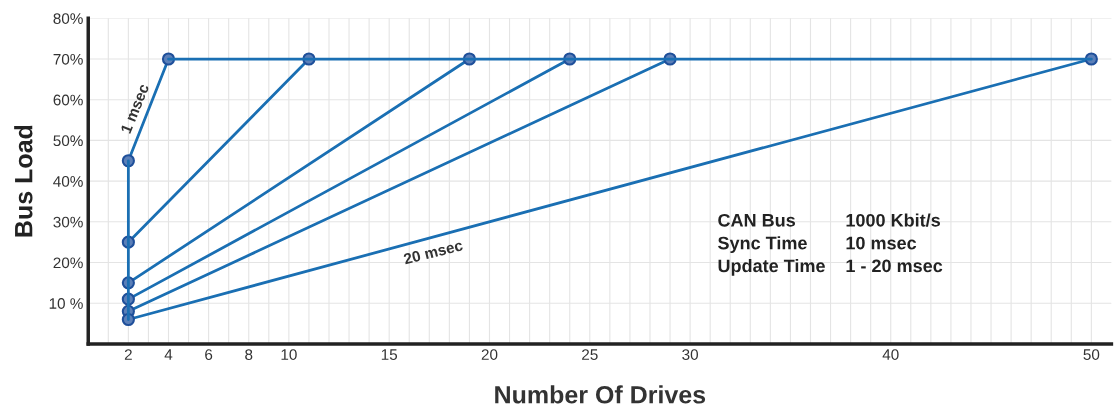 The height and width of the screenshot is (407, 1117). Describe the element at coordinates (1091, 354) in the screenshot. I see `x-tick-label: 50` at that location.